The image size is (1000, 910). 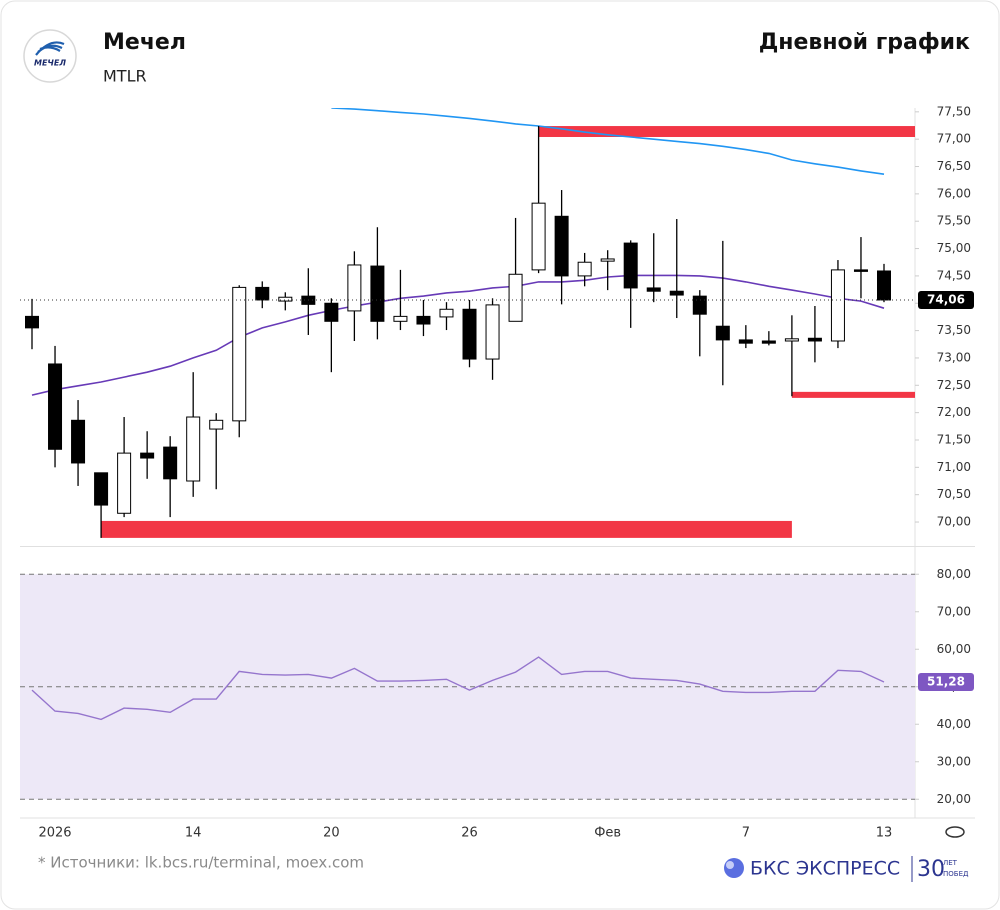 What do you see at coordinates (458, 688) in the screenshot?
I see `rsi-line` at bounding box center [458, 688].